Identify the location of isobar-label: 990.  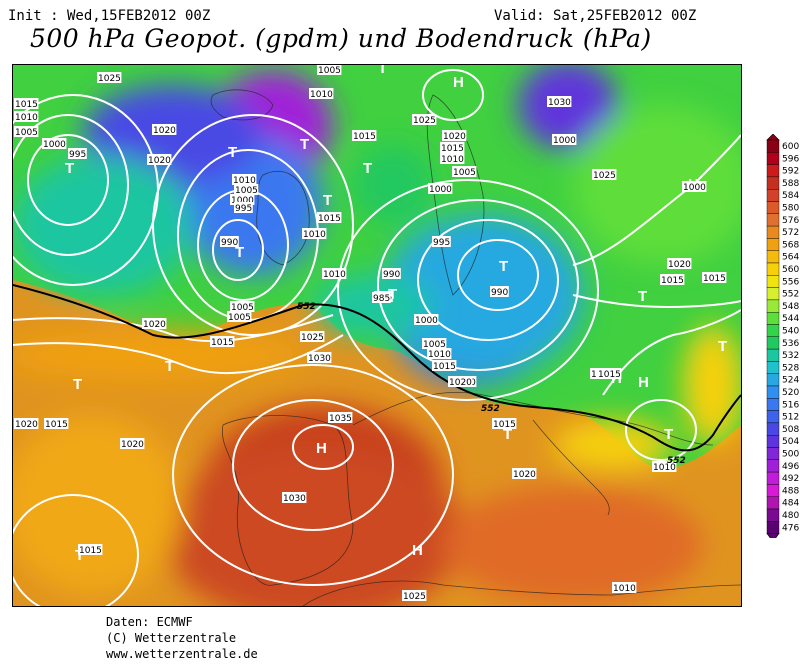
(499, 293).